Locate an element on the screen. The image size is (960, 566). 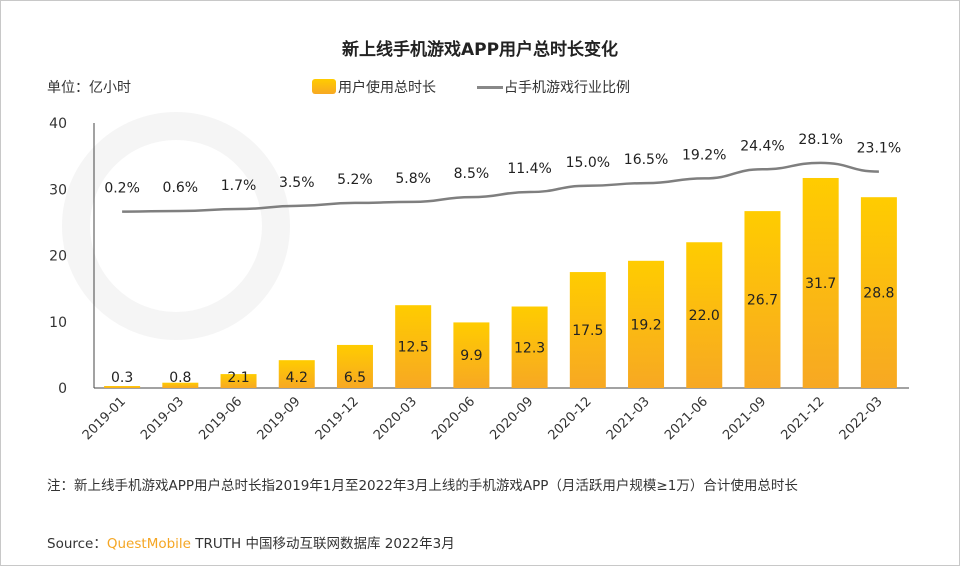
line-data-label: 28.1% is located at coordinates (820, 140).